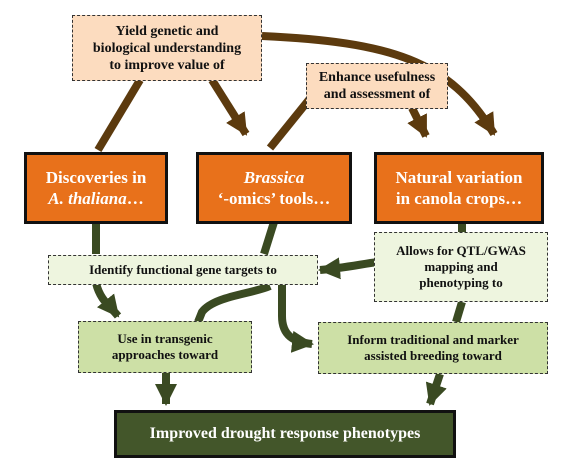  What do you see at coordinates (348, 268) in the screenshot?
I see `arrow-qtl-to-identify` at bounding box center [348, 268].